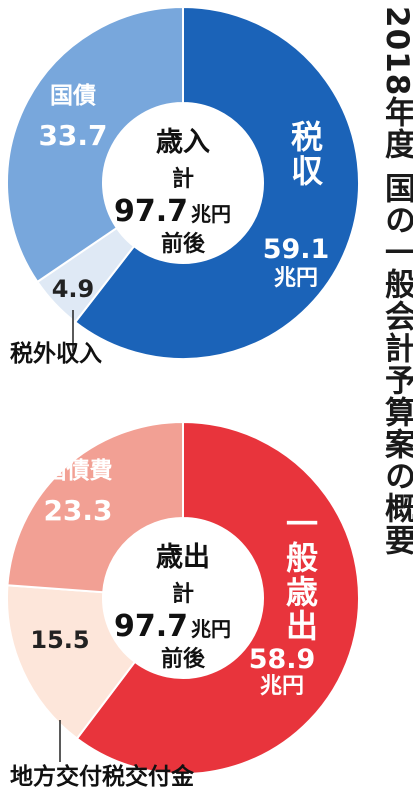 This screenshot has width=413, height=798. I want to click on donut1-slice-3-label: 国債, so click(73, 96).